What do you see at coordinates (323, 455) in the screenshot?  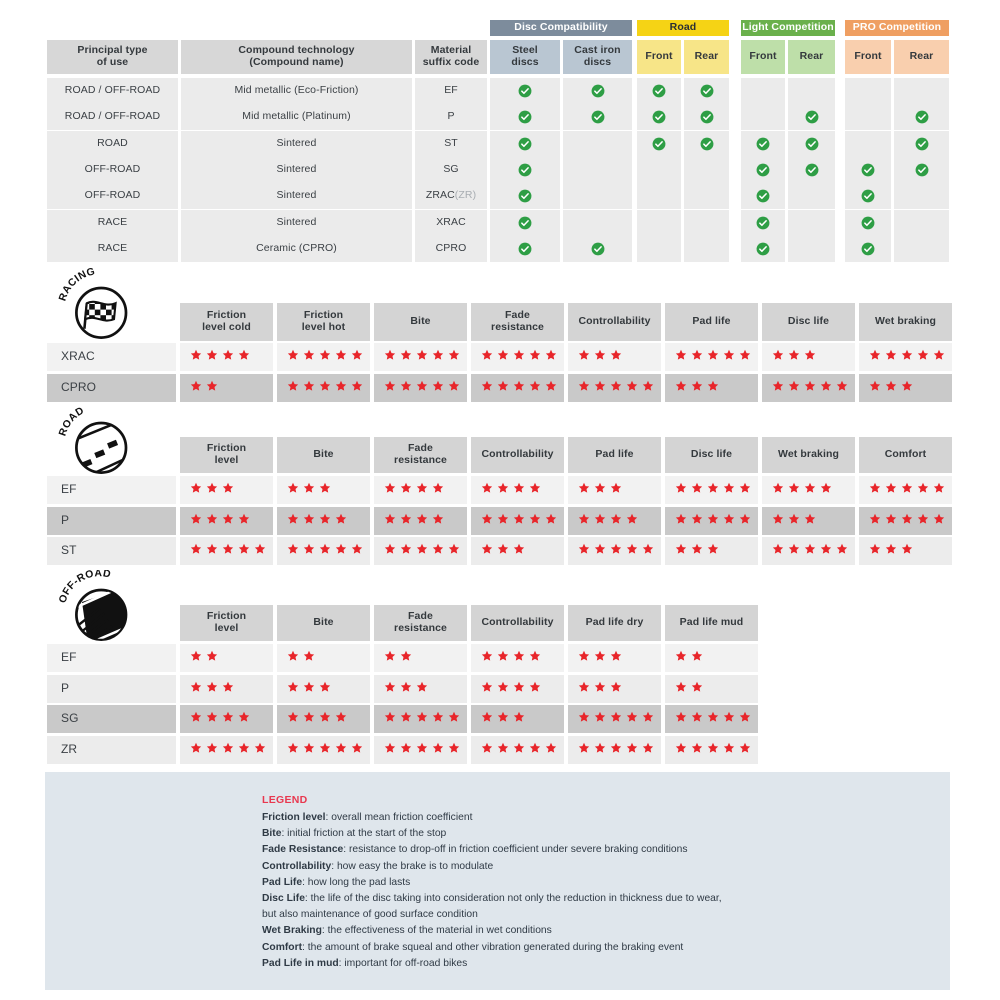 I see `col-header-road-1: Bite` at bounding box center [323, 455].